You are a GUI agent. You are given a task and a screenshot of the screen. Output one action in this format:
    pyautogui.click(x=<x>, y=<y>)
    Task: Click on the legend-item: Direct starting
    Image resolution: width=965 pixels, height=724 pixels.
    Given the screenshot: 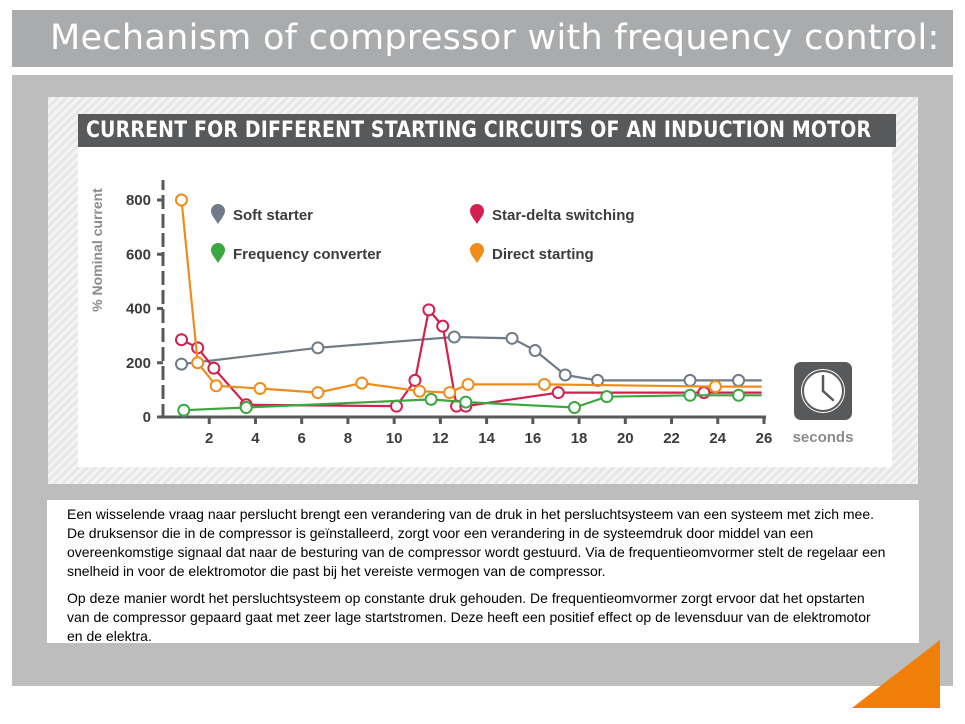 What is the action you would take?
    pyautogui.click(x=532, y=253)
    